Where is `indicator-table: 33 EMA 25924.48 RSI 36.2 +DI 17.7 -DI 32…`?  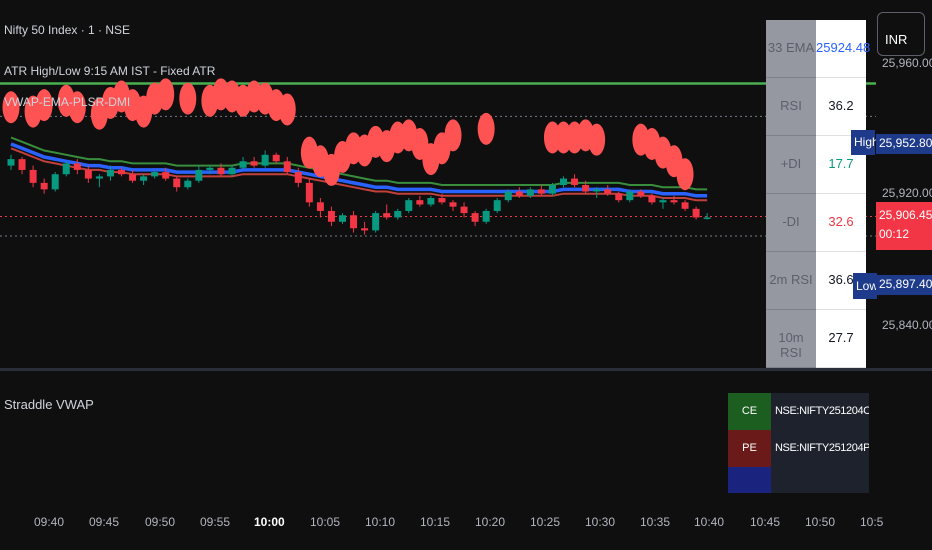 indicator-table: 33 EMA 25924.48 RSI 36.2 +DI 17.7 -DI 32… is located at coordinates (818, 194).